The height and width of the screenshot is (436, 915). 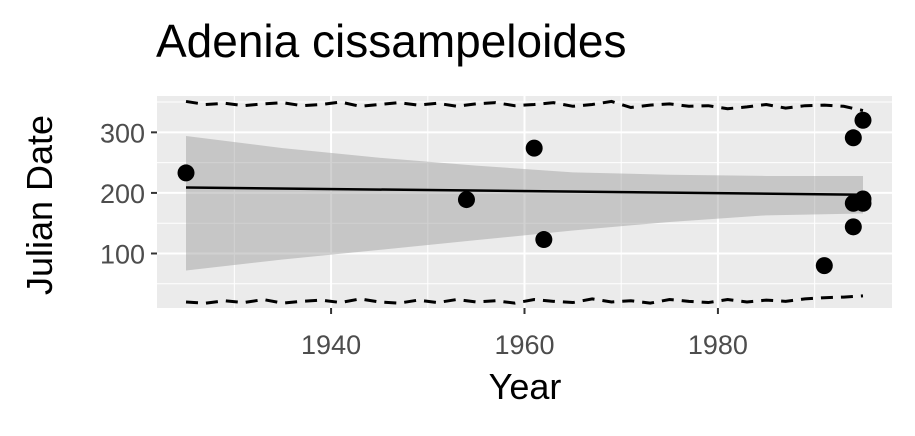 I want to click on lower-dashed-line, so click(x=524, y=299).